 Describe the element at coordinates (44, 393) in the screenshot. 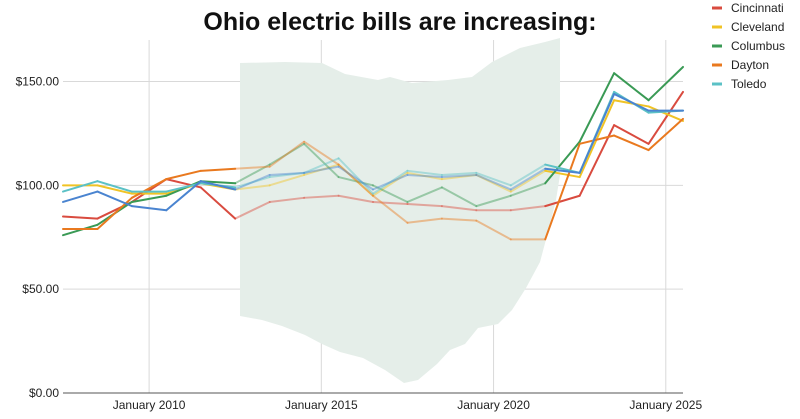

I see `y-tick-label: $0.00` at that location.